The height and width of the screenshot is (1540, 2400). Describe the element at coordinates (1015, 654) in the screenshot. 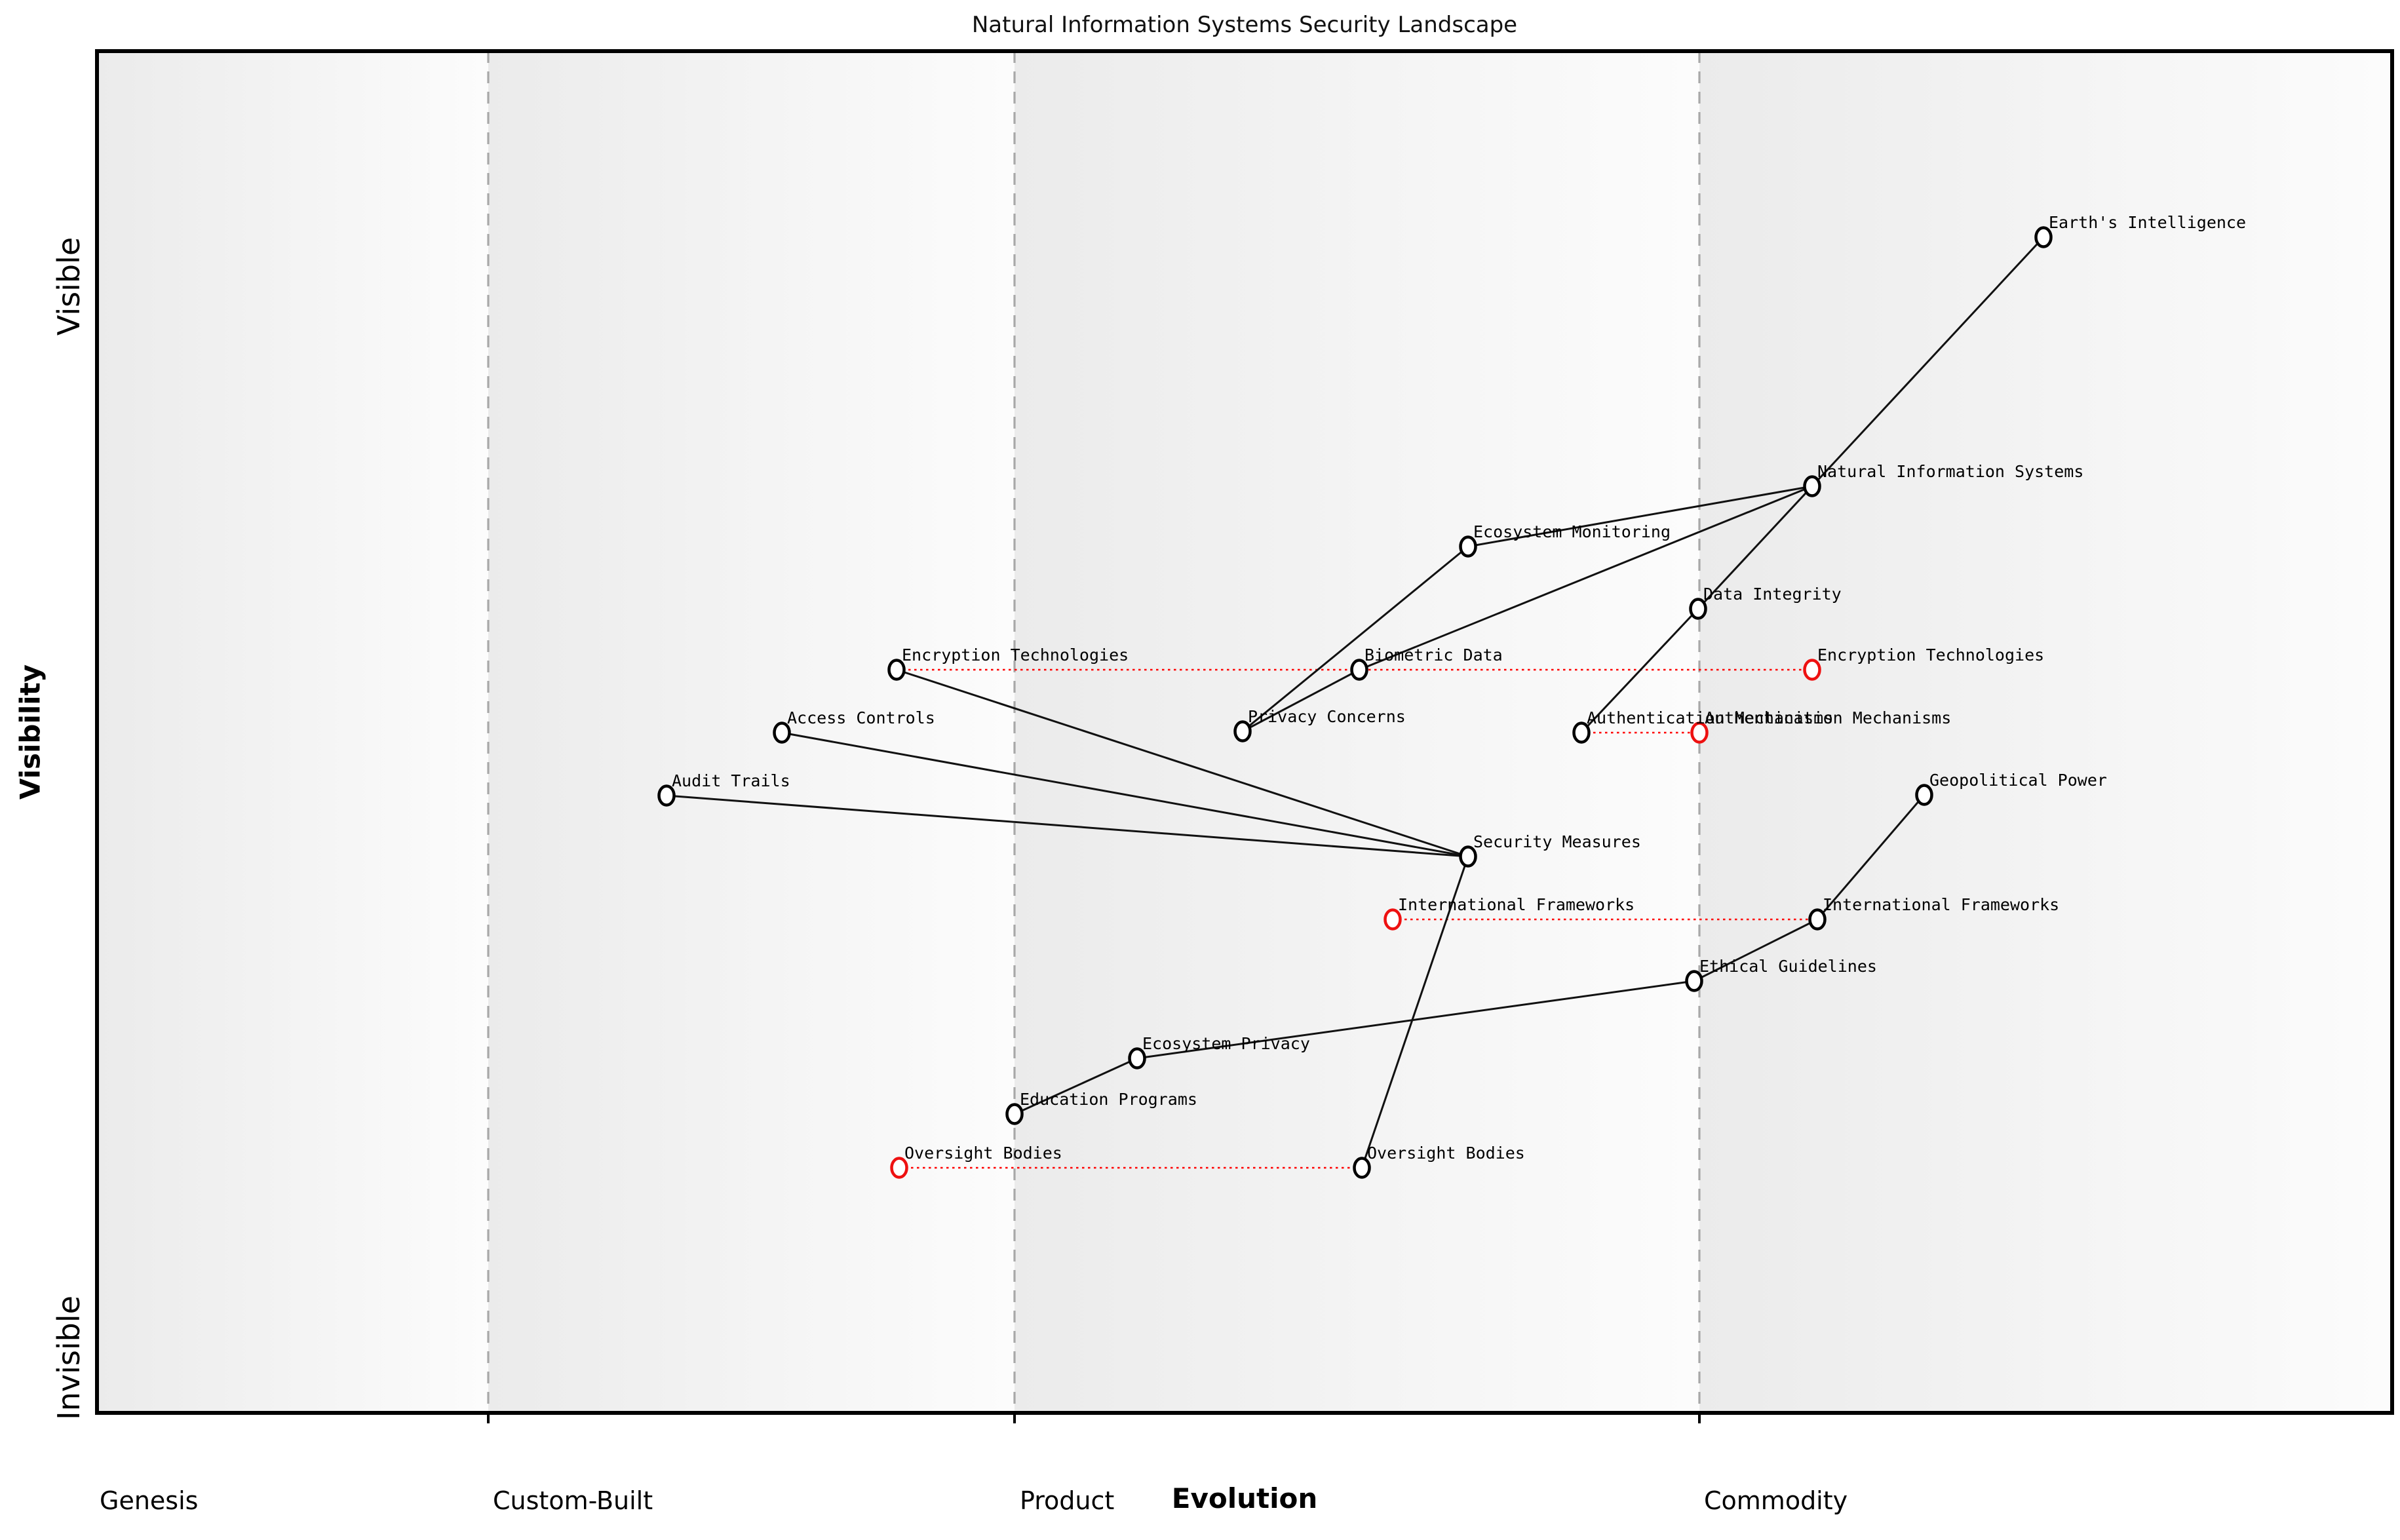

I see `node-label-encryption-technologies: Encryption Technologies` at that location.